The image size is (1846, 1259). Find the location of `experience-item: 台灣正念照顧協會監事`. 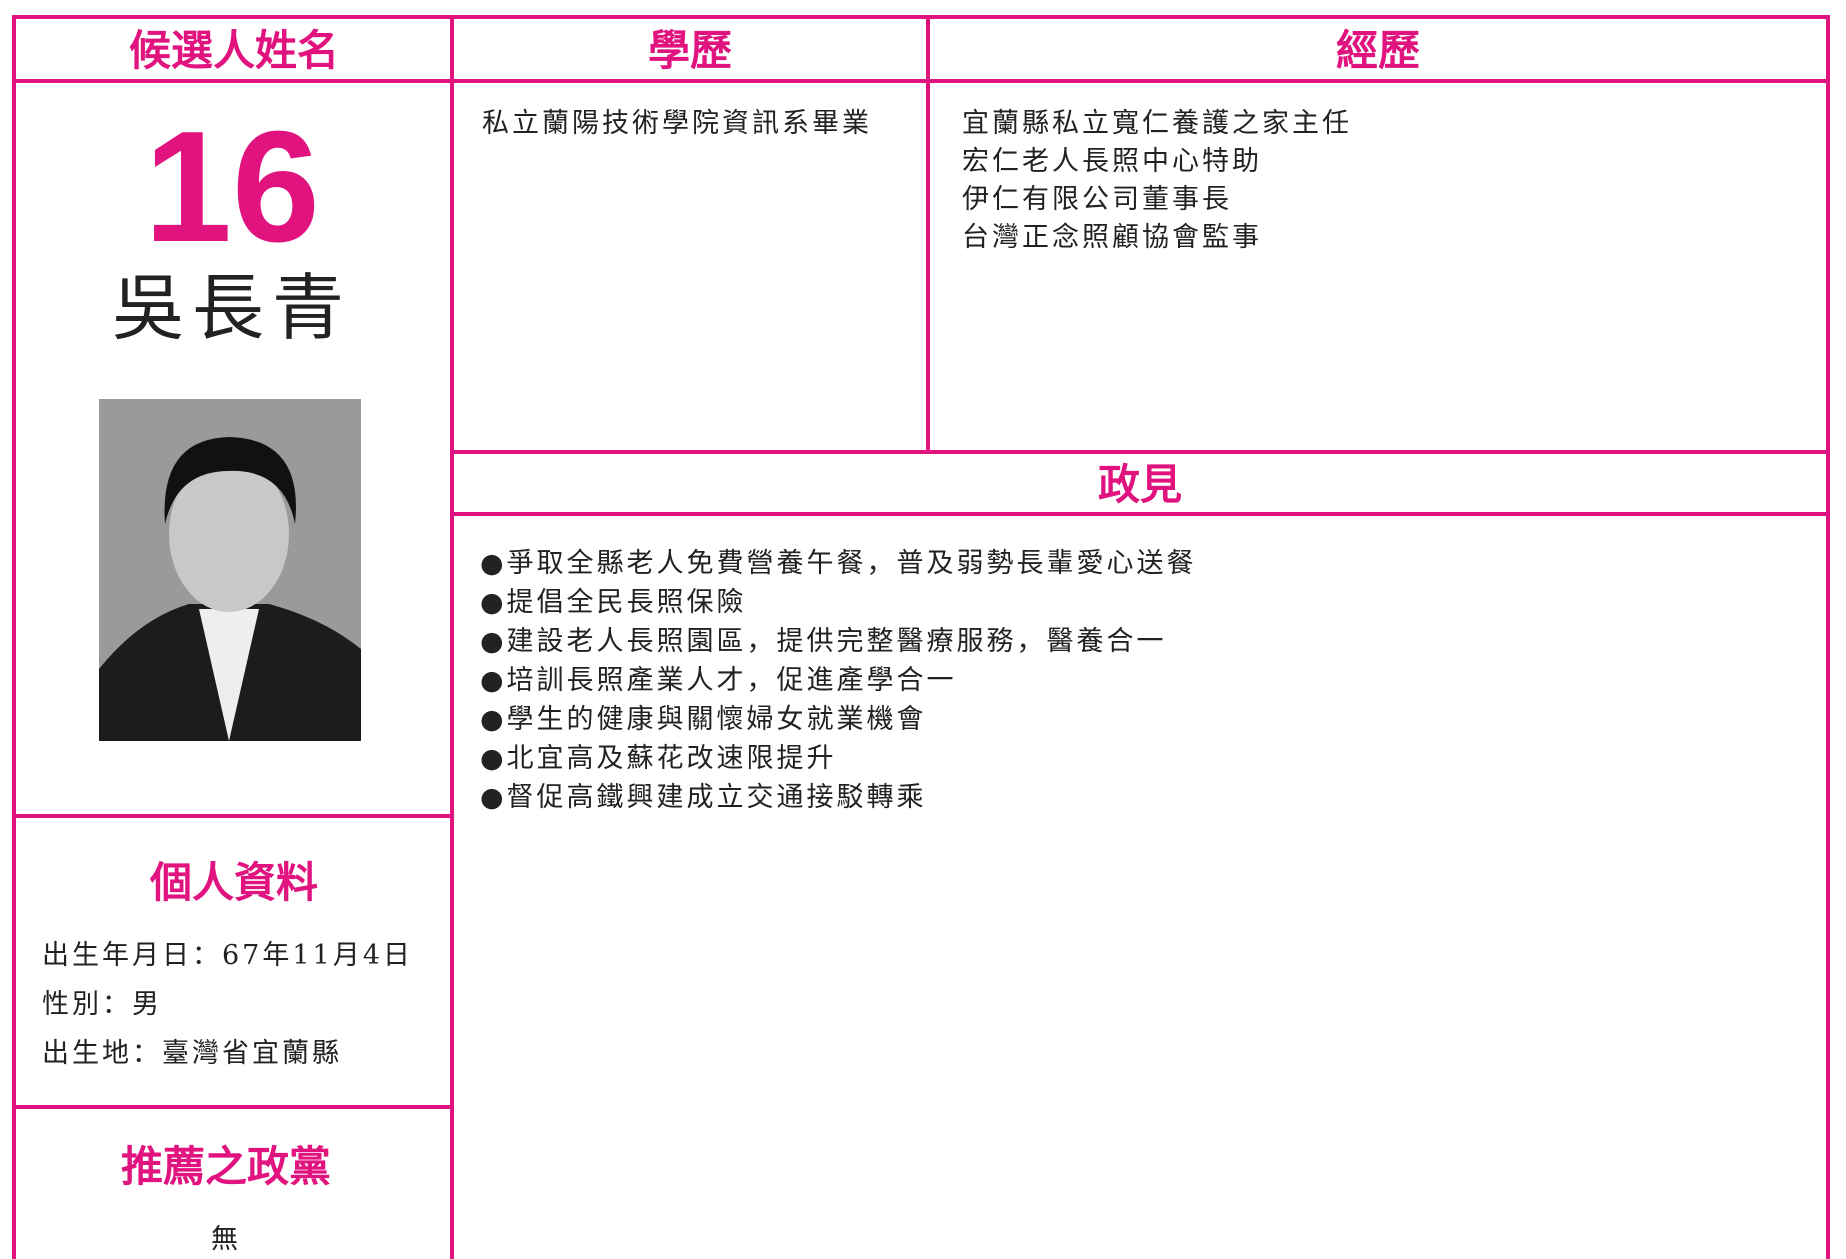

experience-item: 台灣正念照顧協會監事 is located at coordinates (1112, 237).